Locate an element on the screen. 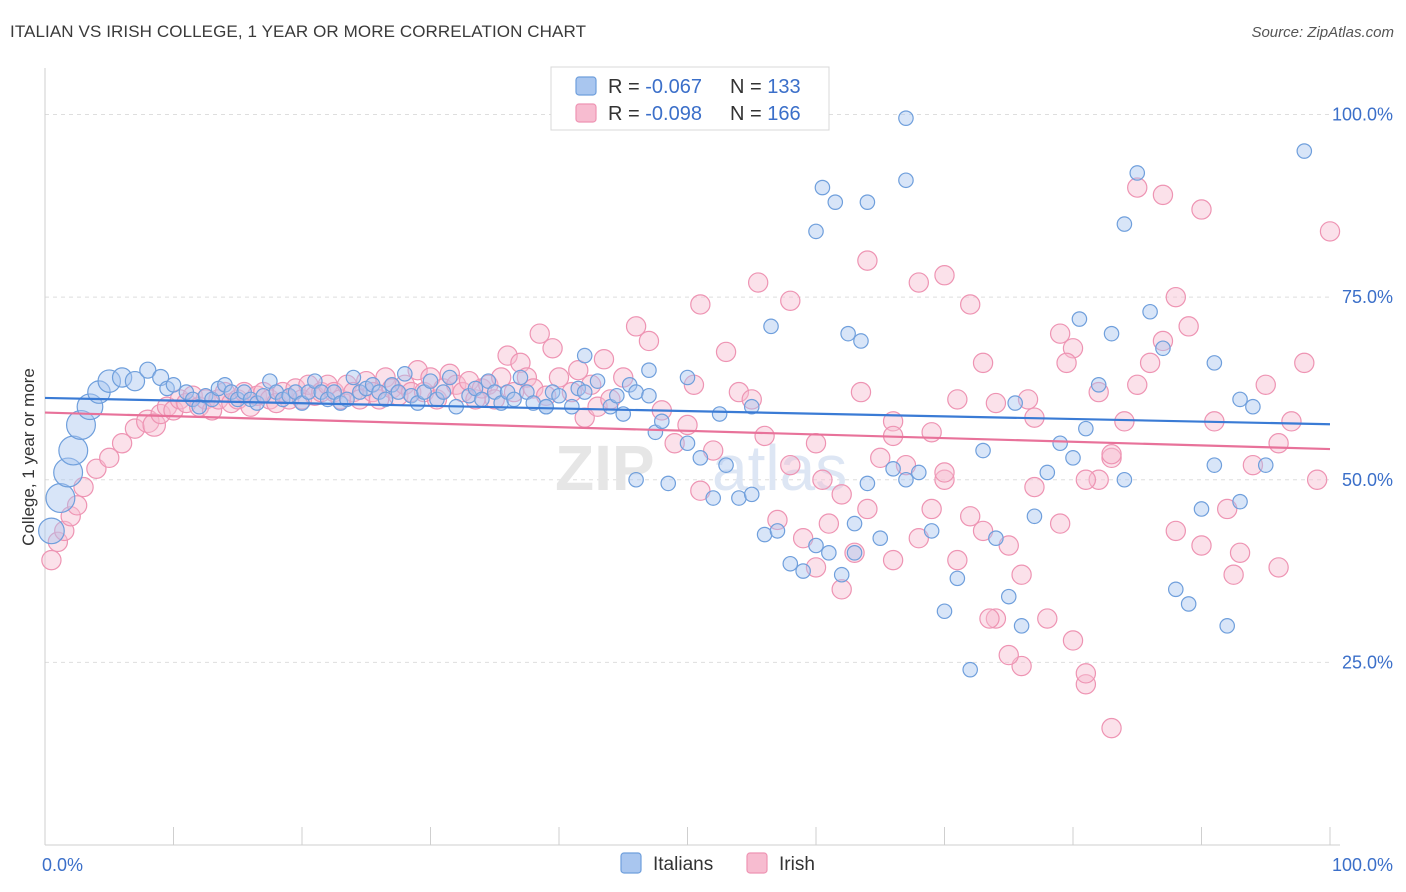 The height and width of the screenshot is (892, 1406). watermark-zip: ZIP is located at coordinates (605, 468).